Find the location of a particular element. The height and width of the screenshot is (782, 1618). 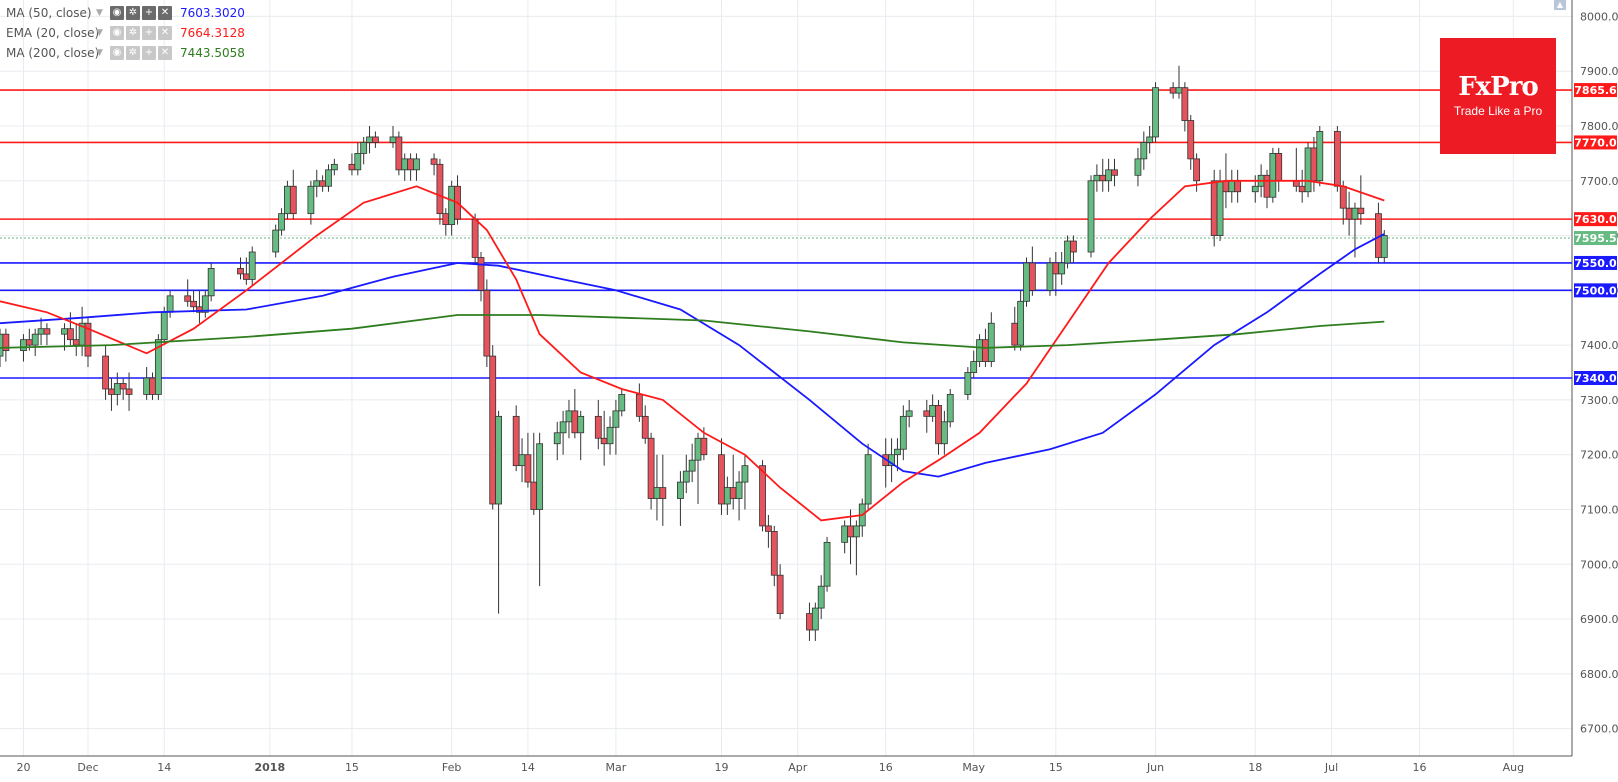

x-tick-label: Jul is located at coordinates (1331, 767).